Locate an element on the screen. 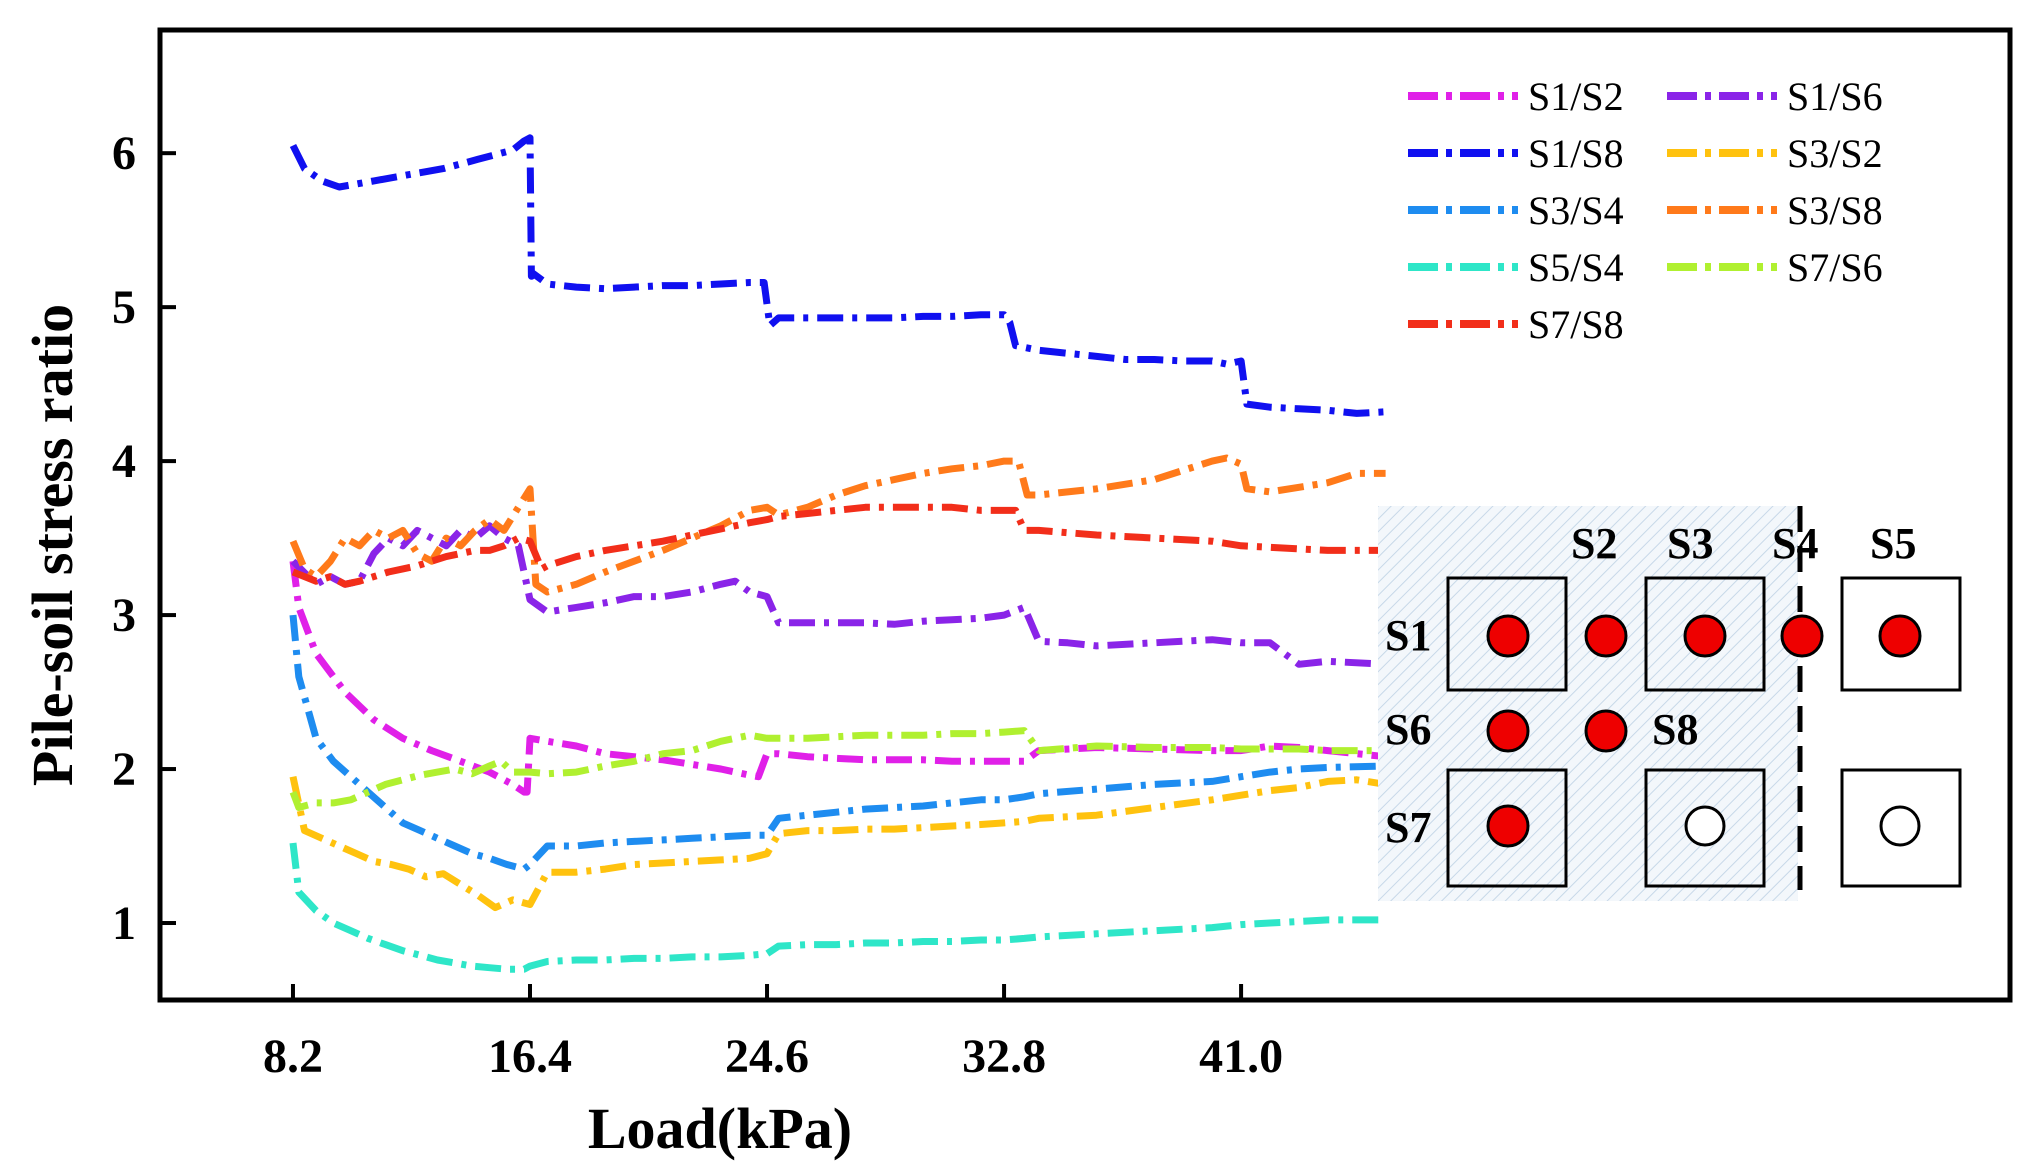 This screenshot has width=2037, height=1175. y-tick-label: 6 is located at coordinates (124, 153).